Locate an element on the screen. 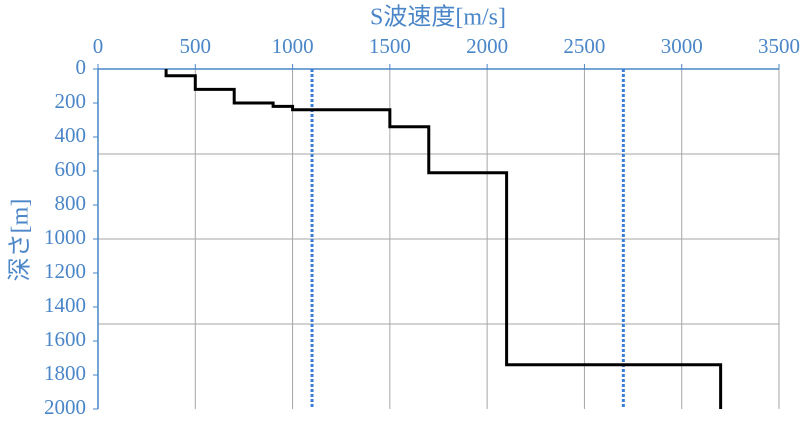  x-tick-label: 1000 is located at coordinates (293, 46).